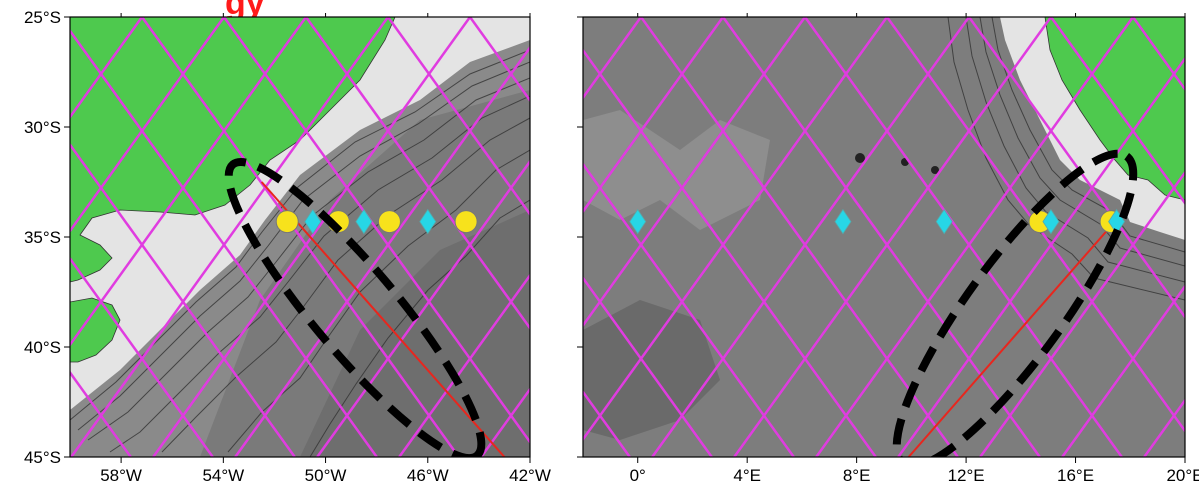 This screenshot has height=486, width=1199. What do you see at coordinates (676, 170) in the screenshot?
I see `right-ridge-texture` at bounding box center [676, 170].